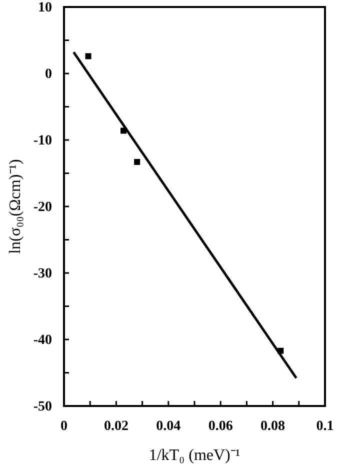 The image size is (339, 466). I want to click on x-tick-label: 0.02, so click(116, 426).